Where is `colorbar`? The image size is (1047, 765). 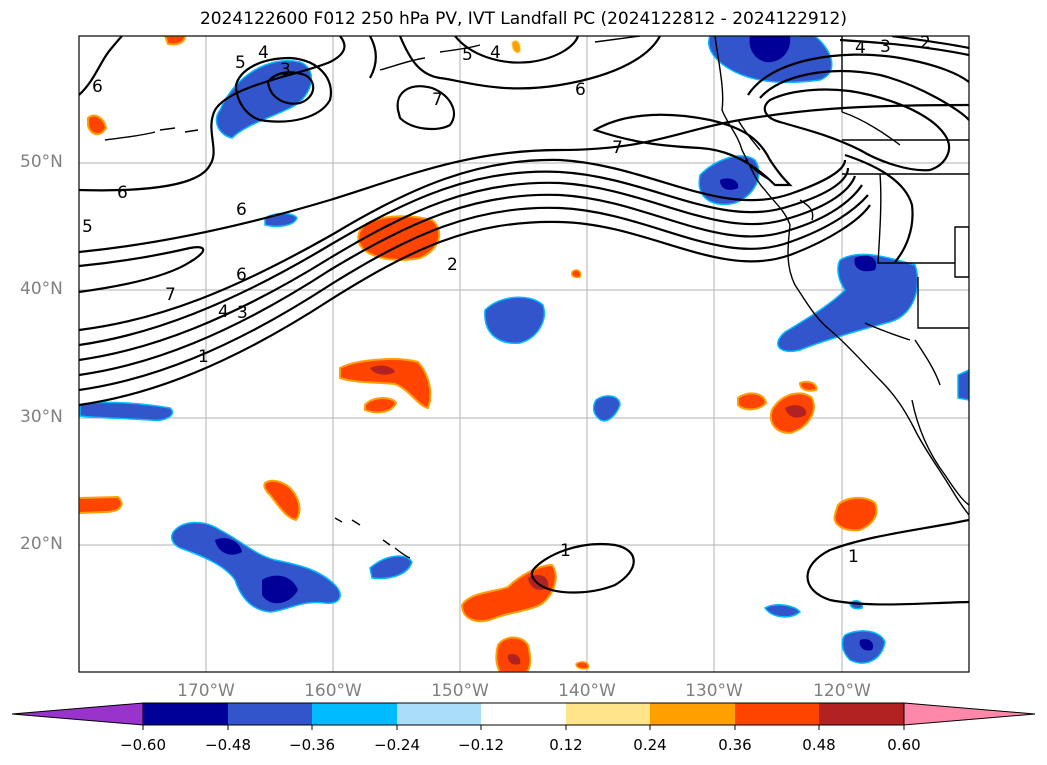 colorbar is located at coordinates (523, 716).